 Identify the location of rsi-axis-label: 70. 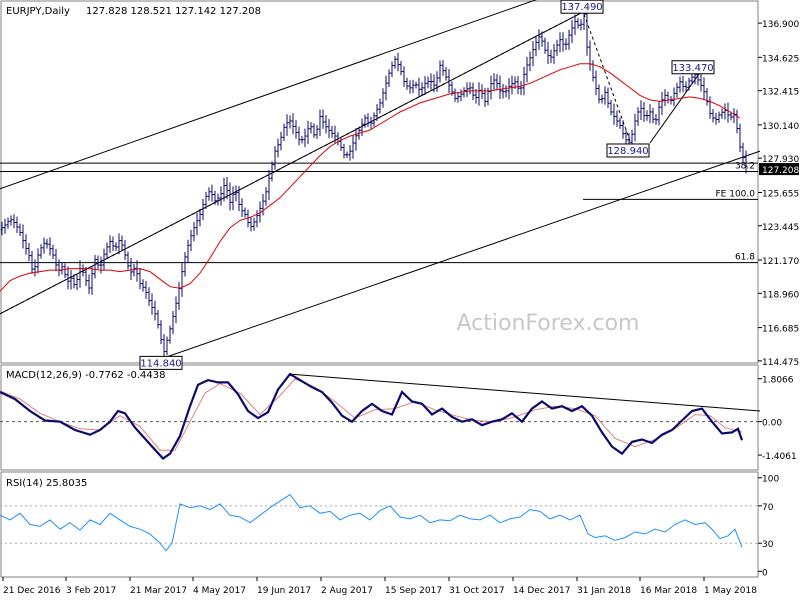
(768, 508).